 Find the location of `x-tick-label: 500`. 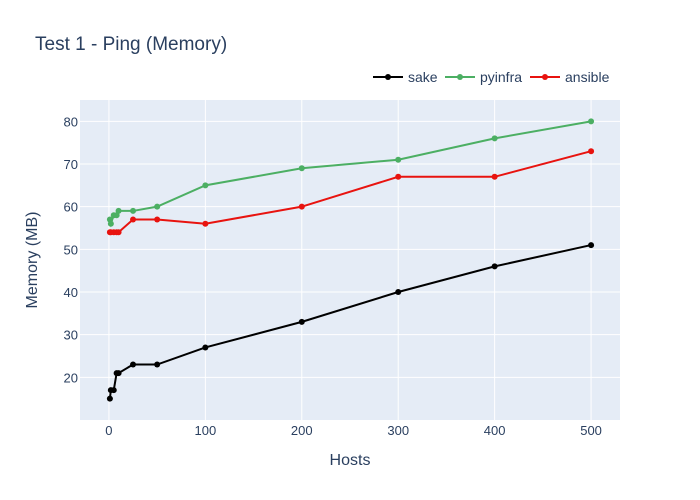

x-tick-label: 500 is located at coordinates (591, 430).